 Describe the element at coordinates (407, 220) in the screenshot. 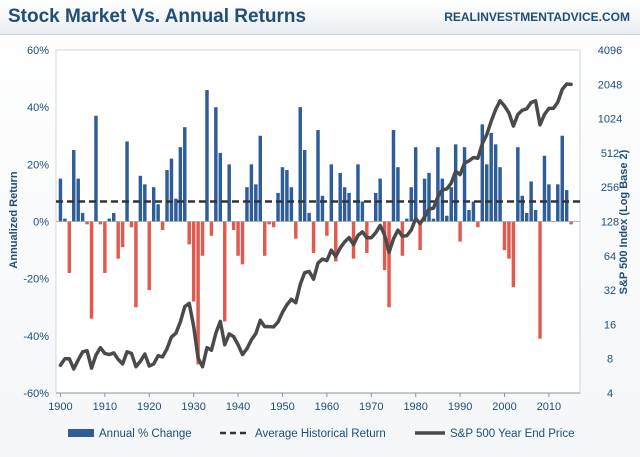

I see `bar-1978` at that location.